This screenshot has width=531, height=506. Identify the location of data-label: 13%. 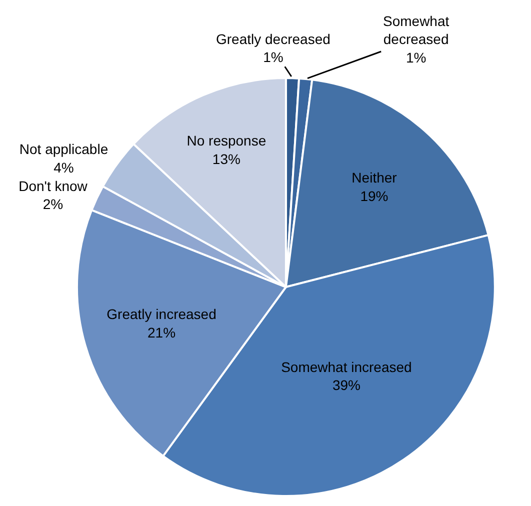
(226, 158).